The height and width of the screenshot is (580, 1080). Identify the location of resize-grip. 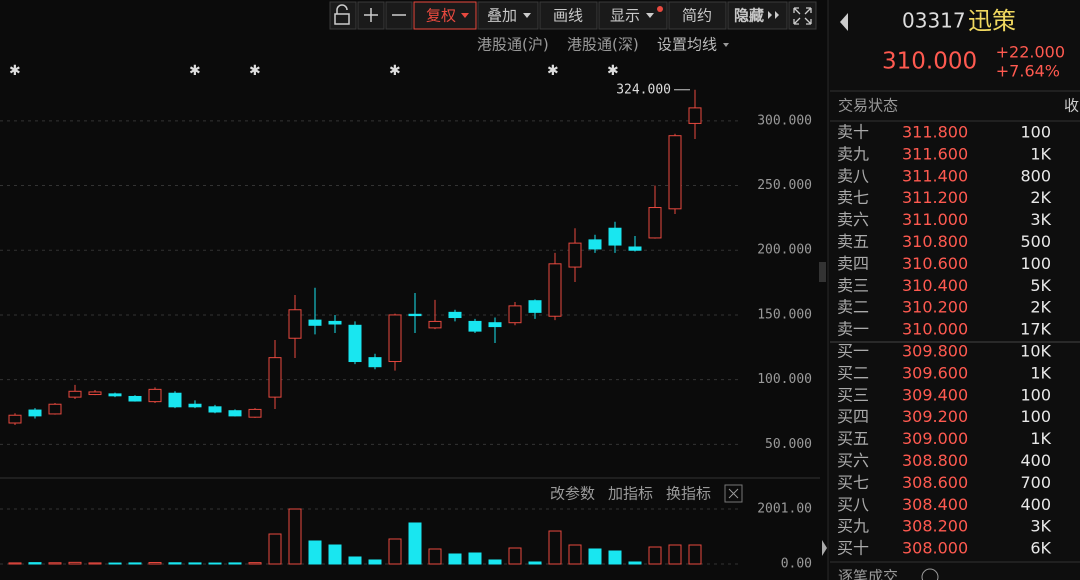
(822, 272).